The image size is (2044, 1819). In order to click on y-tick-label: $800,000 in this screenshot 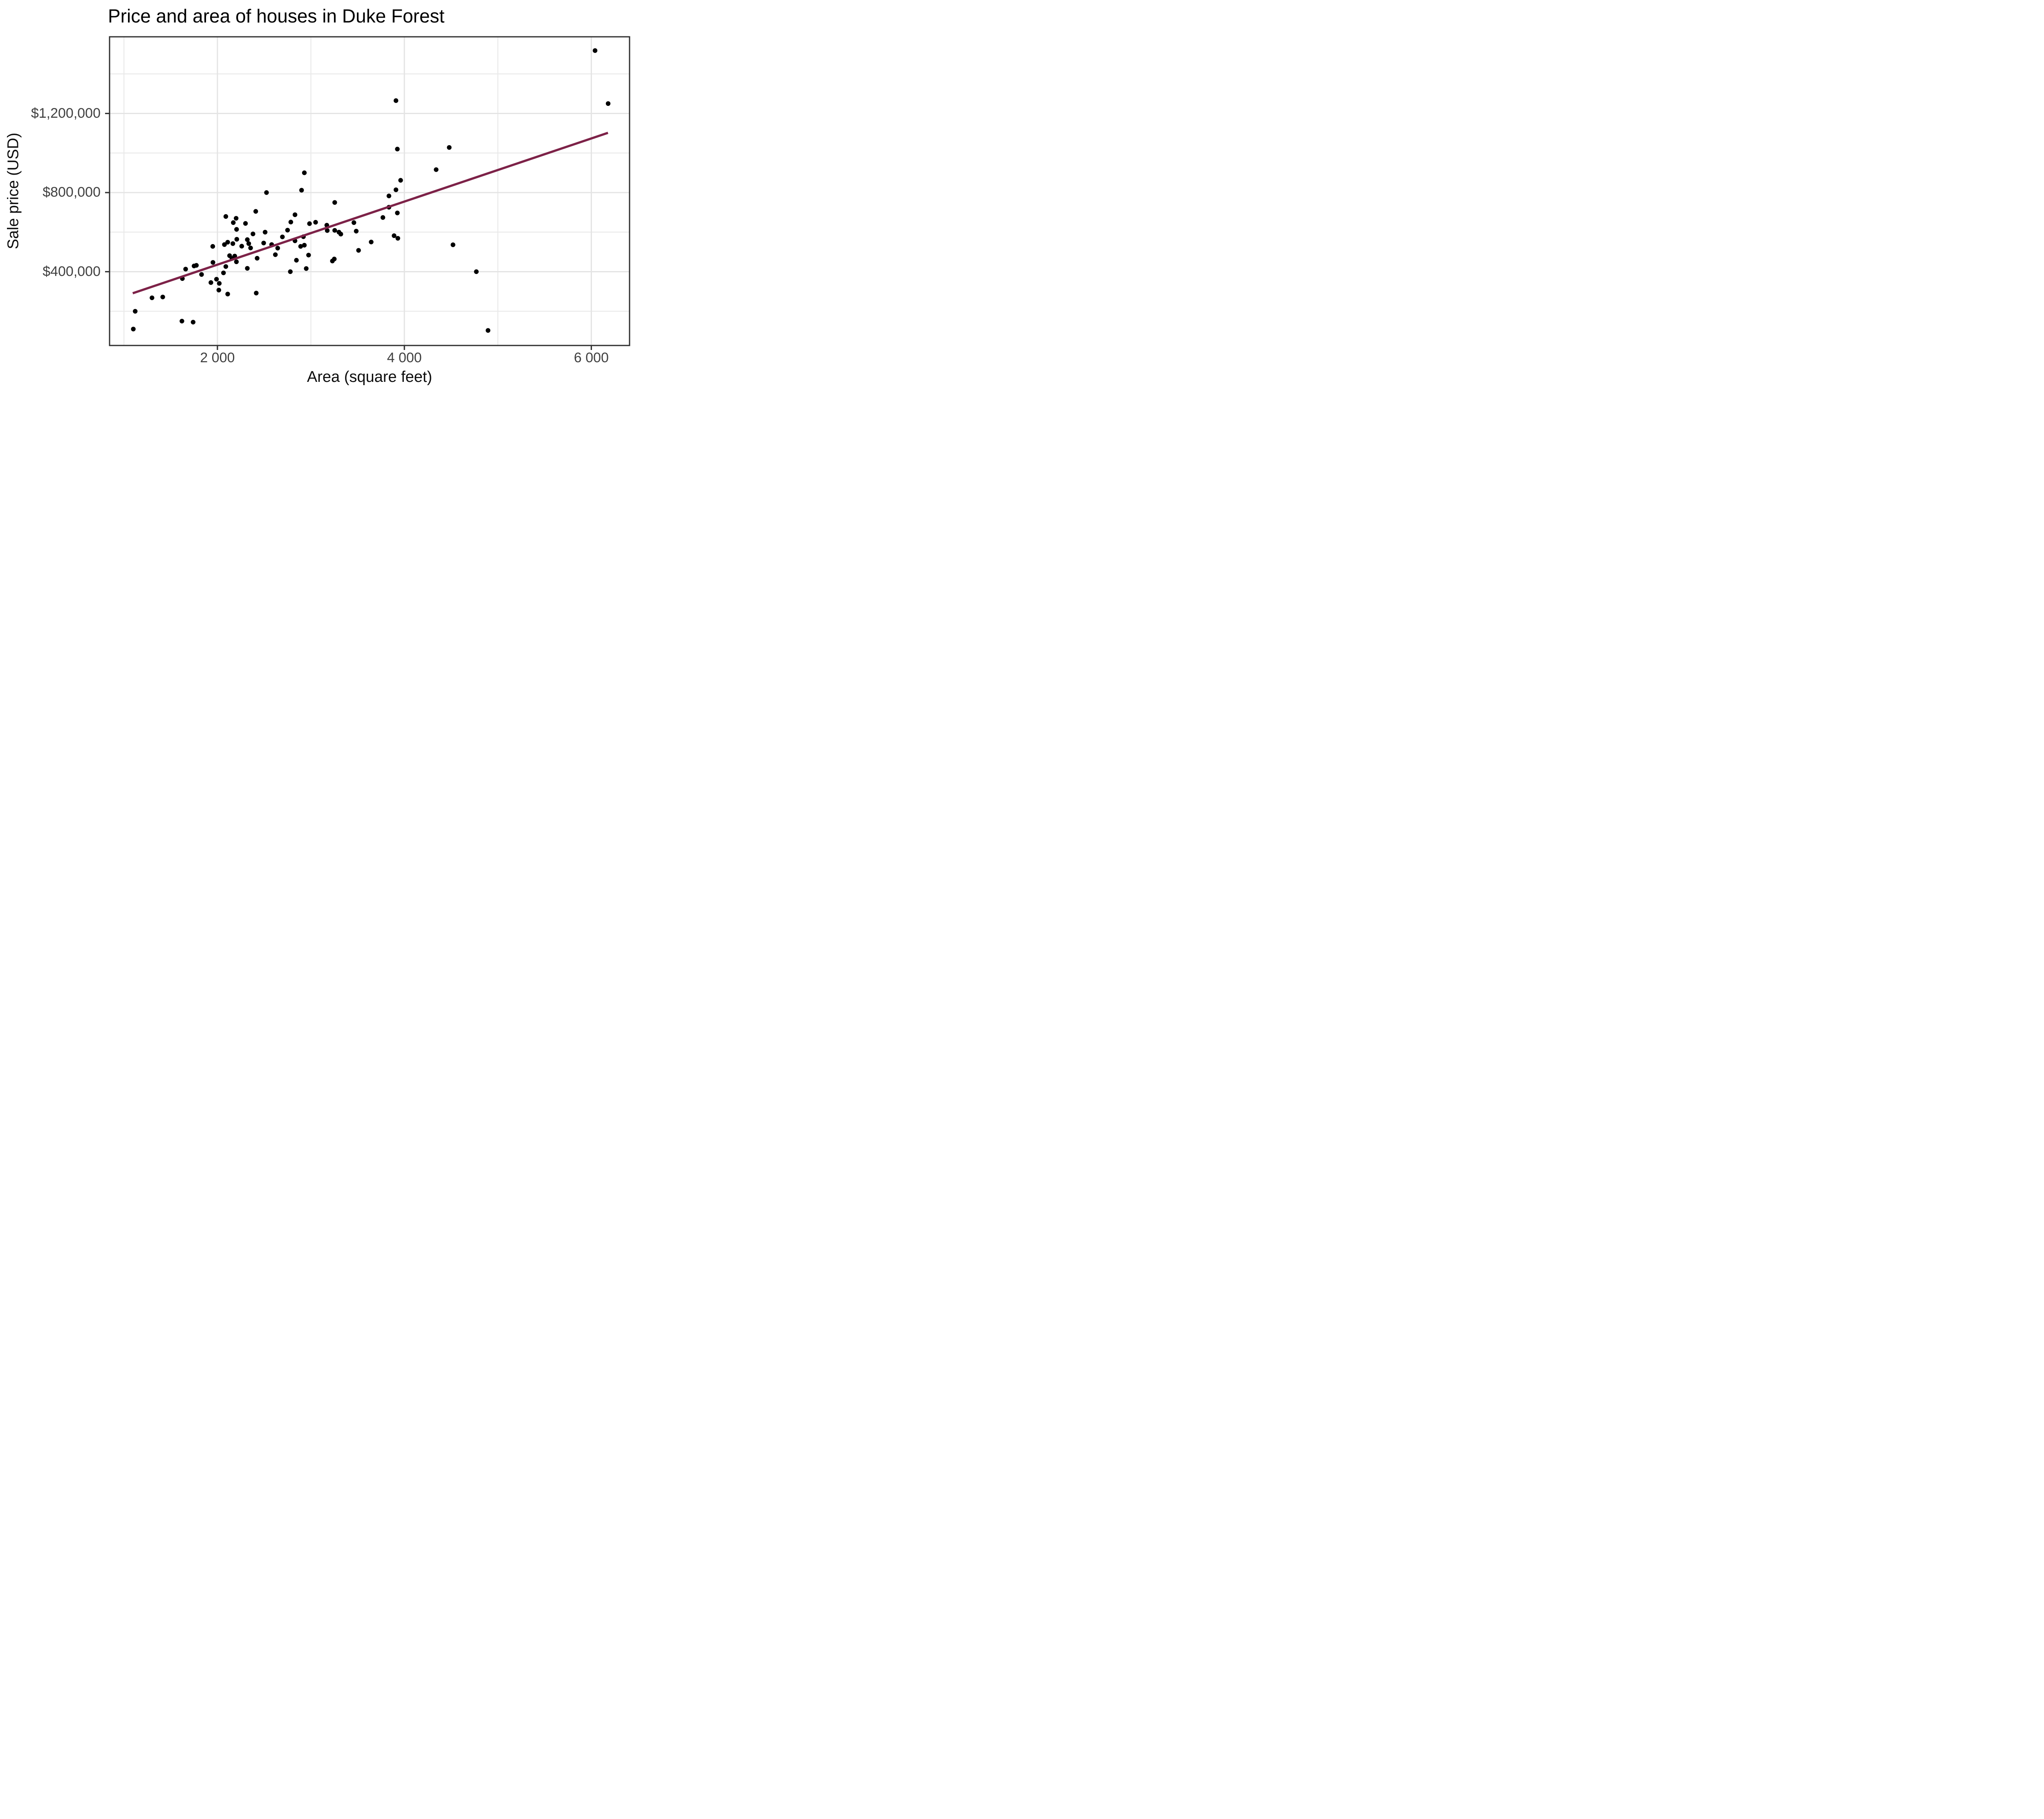, I will do `click(72, 192)`.